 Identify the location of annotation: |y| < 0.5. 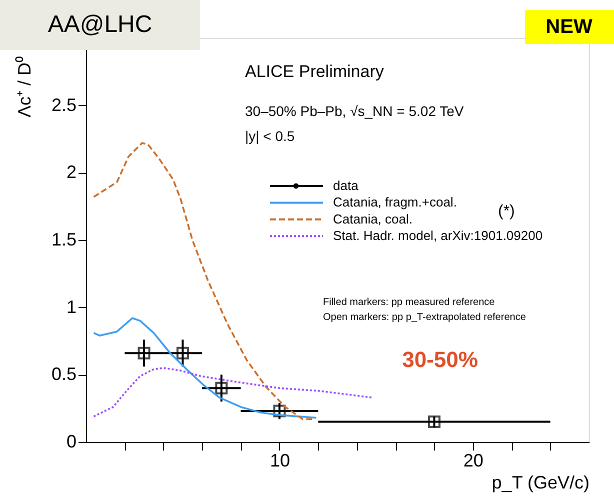
(270, 136).